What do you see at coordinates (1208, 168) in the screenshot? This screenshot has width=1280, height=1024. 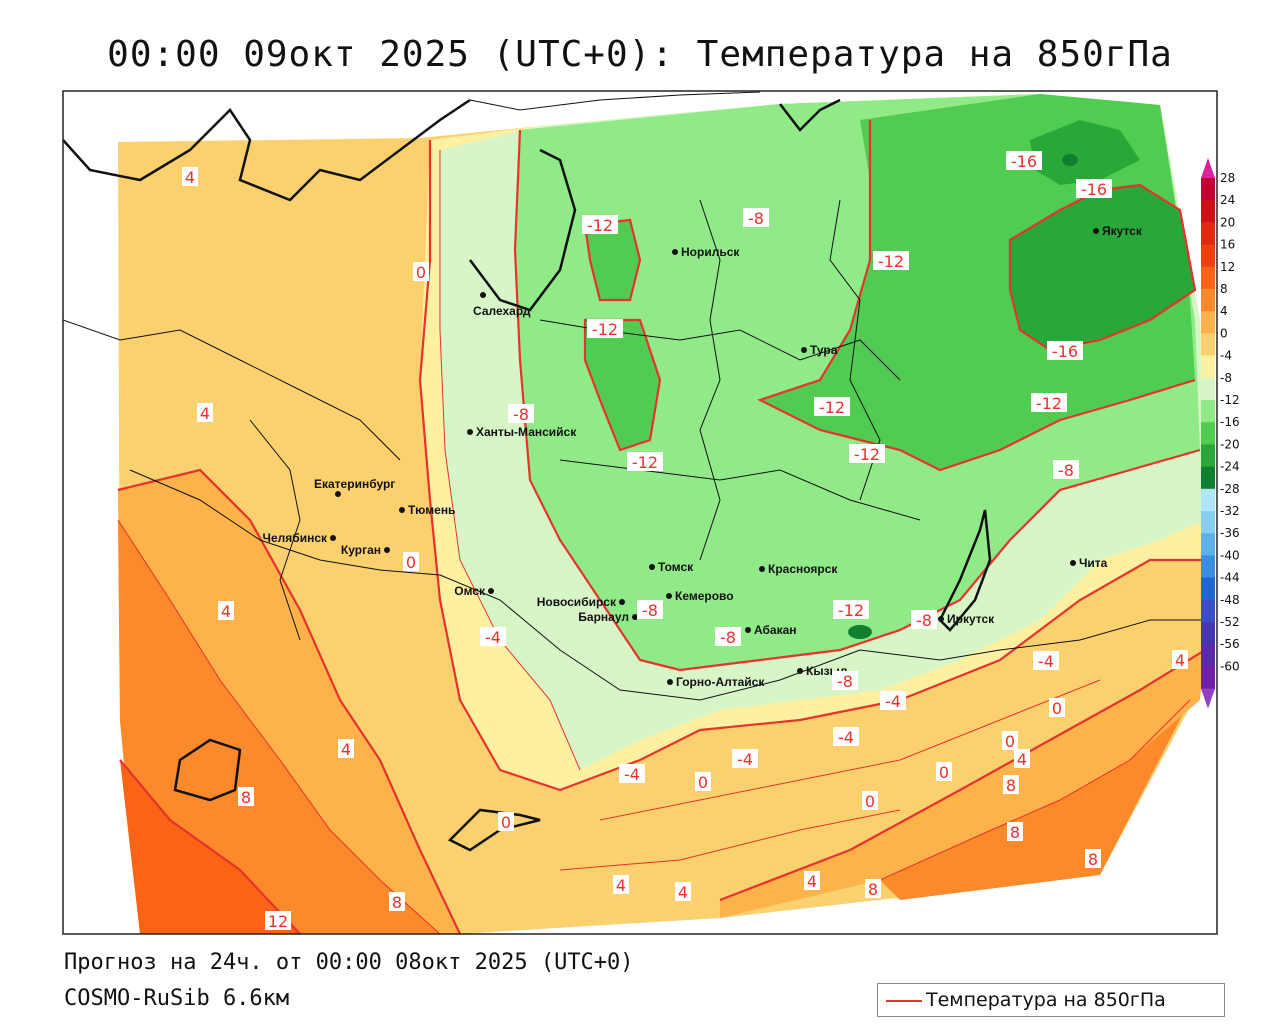 I see `colorbar-top-arrow` at bounding box center [1208, 168].